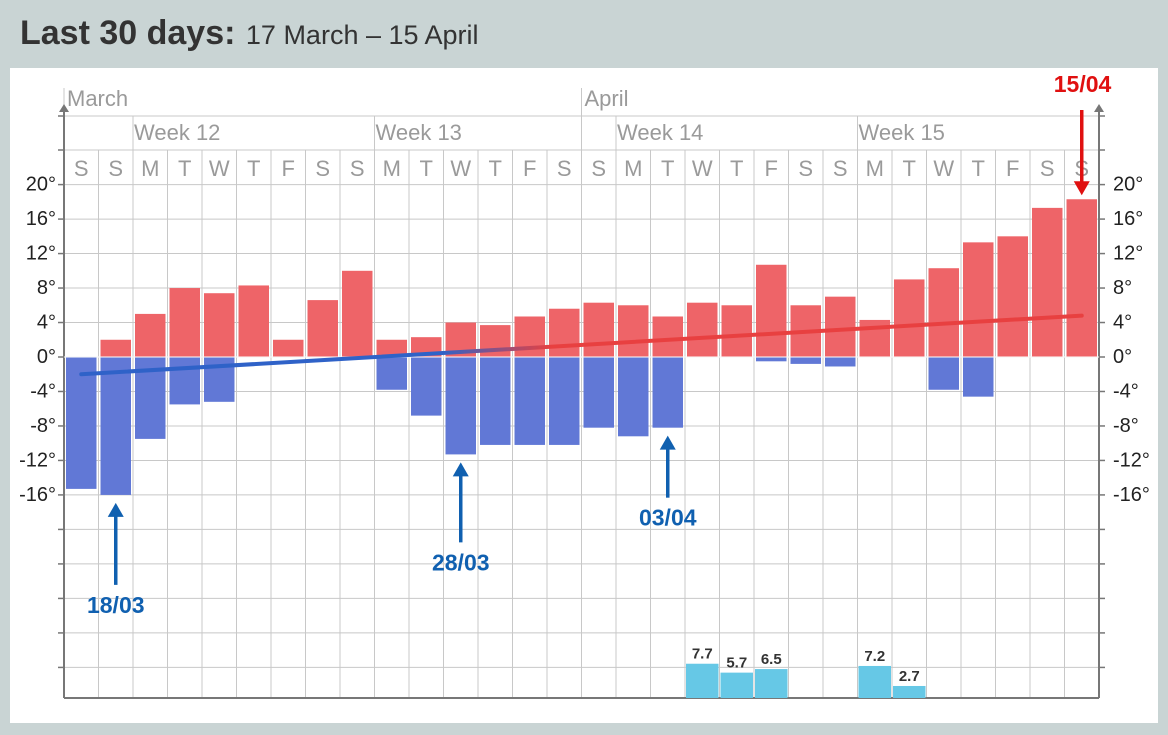 This screenshot has width=1168, height=735. Describe the element at coordinates (97, 98) in the screenshot. I see `month-label: March` at that location.